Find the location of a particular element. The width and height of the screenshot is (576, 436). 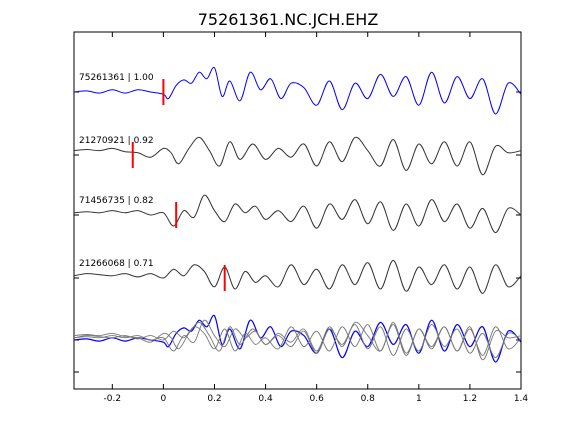

x-tick-label: 1.2 is located at coordinates (470, 399).